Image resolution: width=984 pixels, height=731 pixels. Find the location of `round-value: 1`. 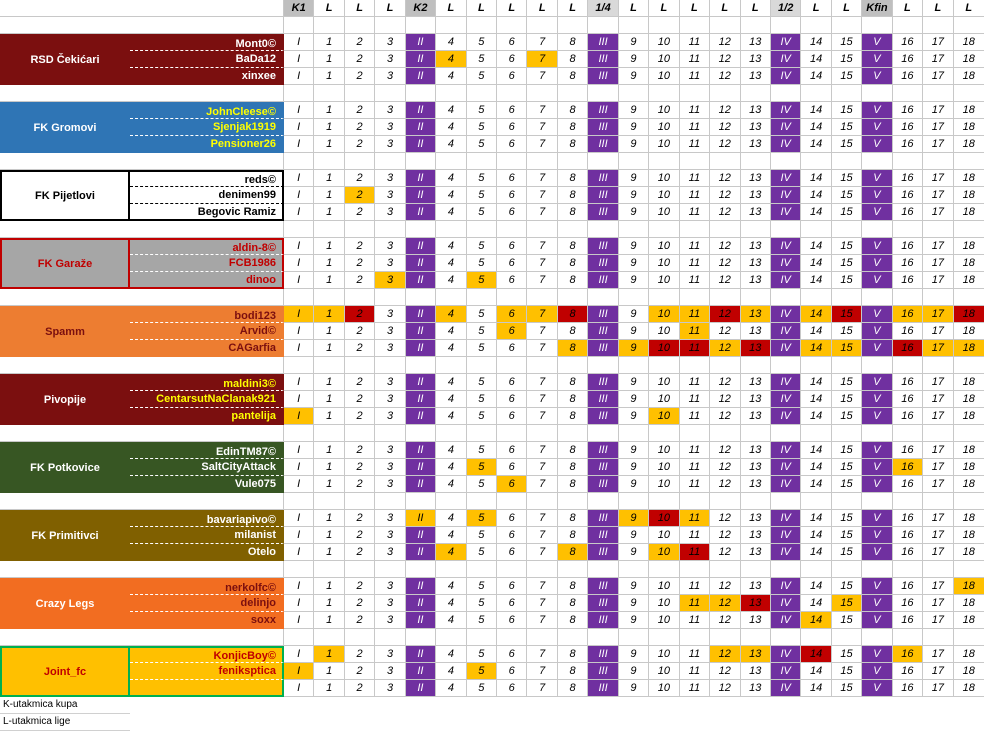

round-value: 1 is located at coordinates (329, 195).